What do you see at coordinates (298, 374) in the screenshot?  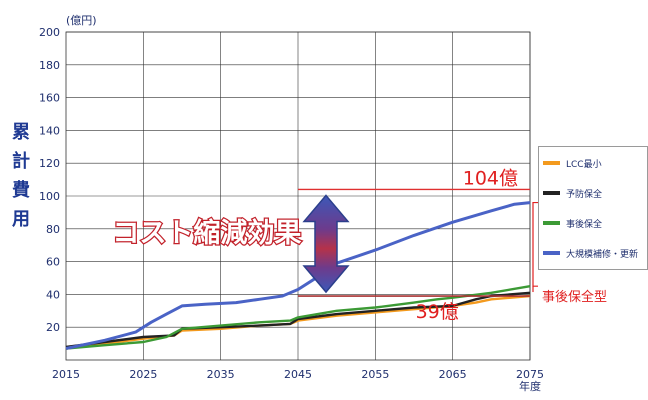 I see `x-tick-label: 2045` at bounding box center [298, 374].